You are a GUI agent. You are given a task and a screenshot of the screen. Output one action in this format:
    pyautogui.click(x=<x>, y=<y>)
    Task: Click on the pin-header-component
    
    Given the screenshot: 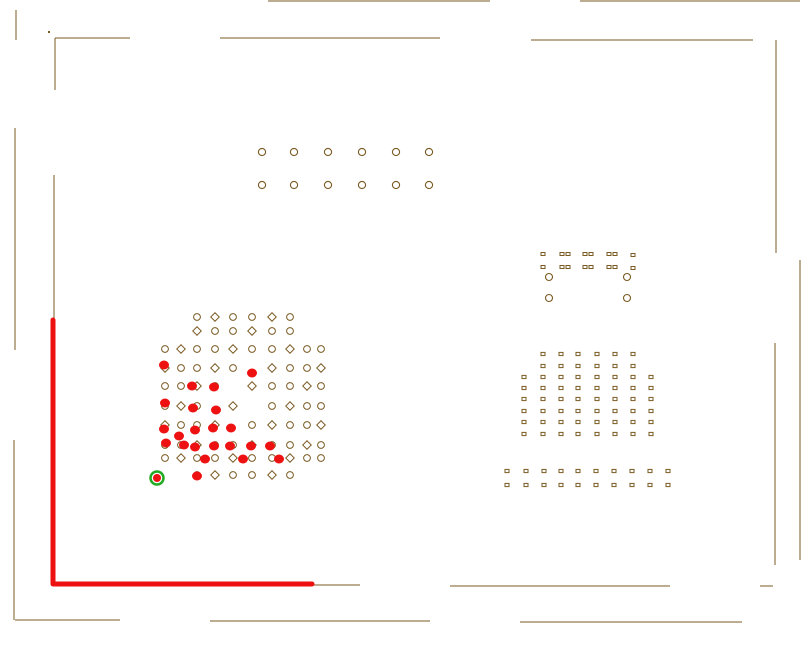 What is the action you would take?
    pyautogui.click(x=345, y=168)
    